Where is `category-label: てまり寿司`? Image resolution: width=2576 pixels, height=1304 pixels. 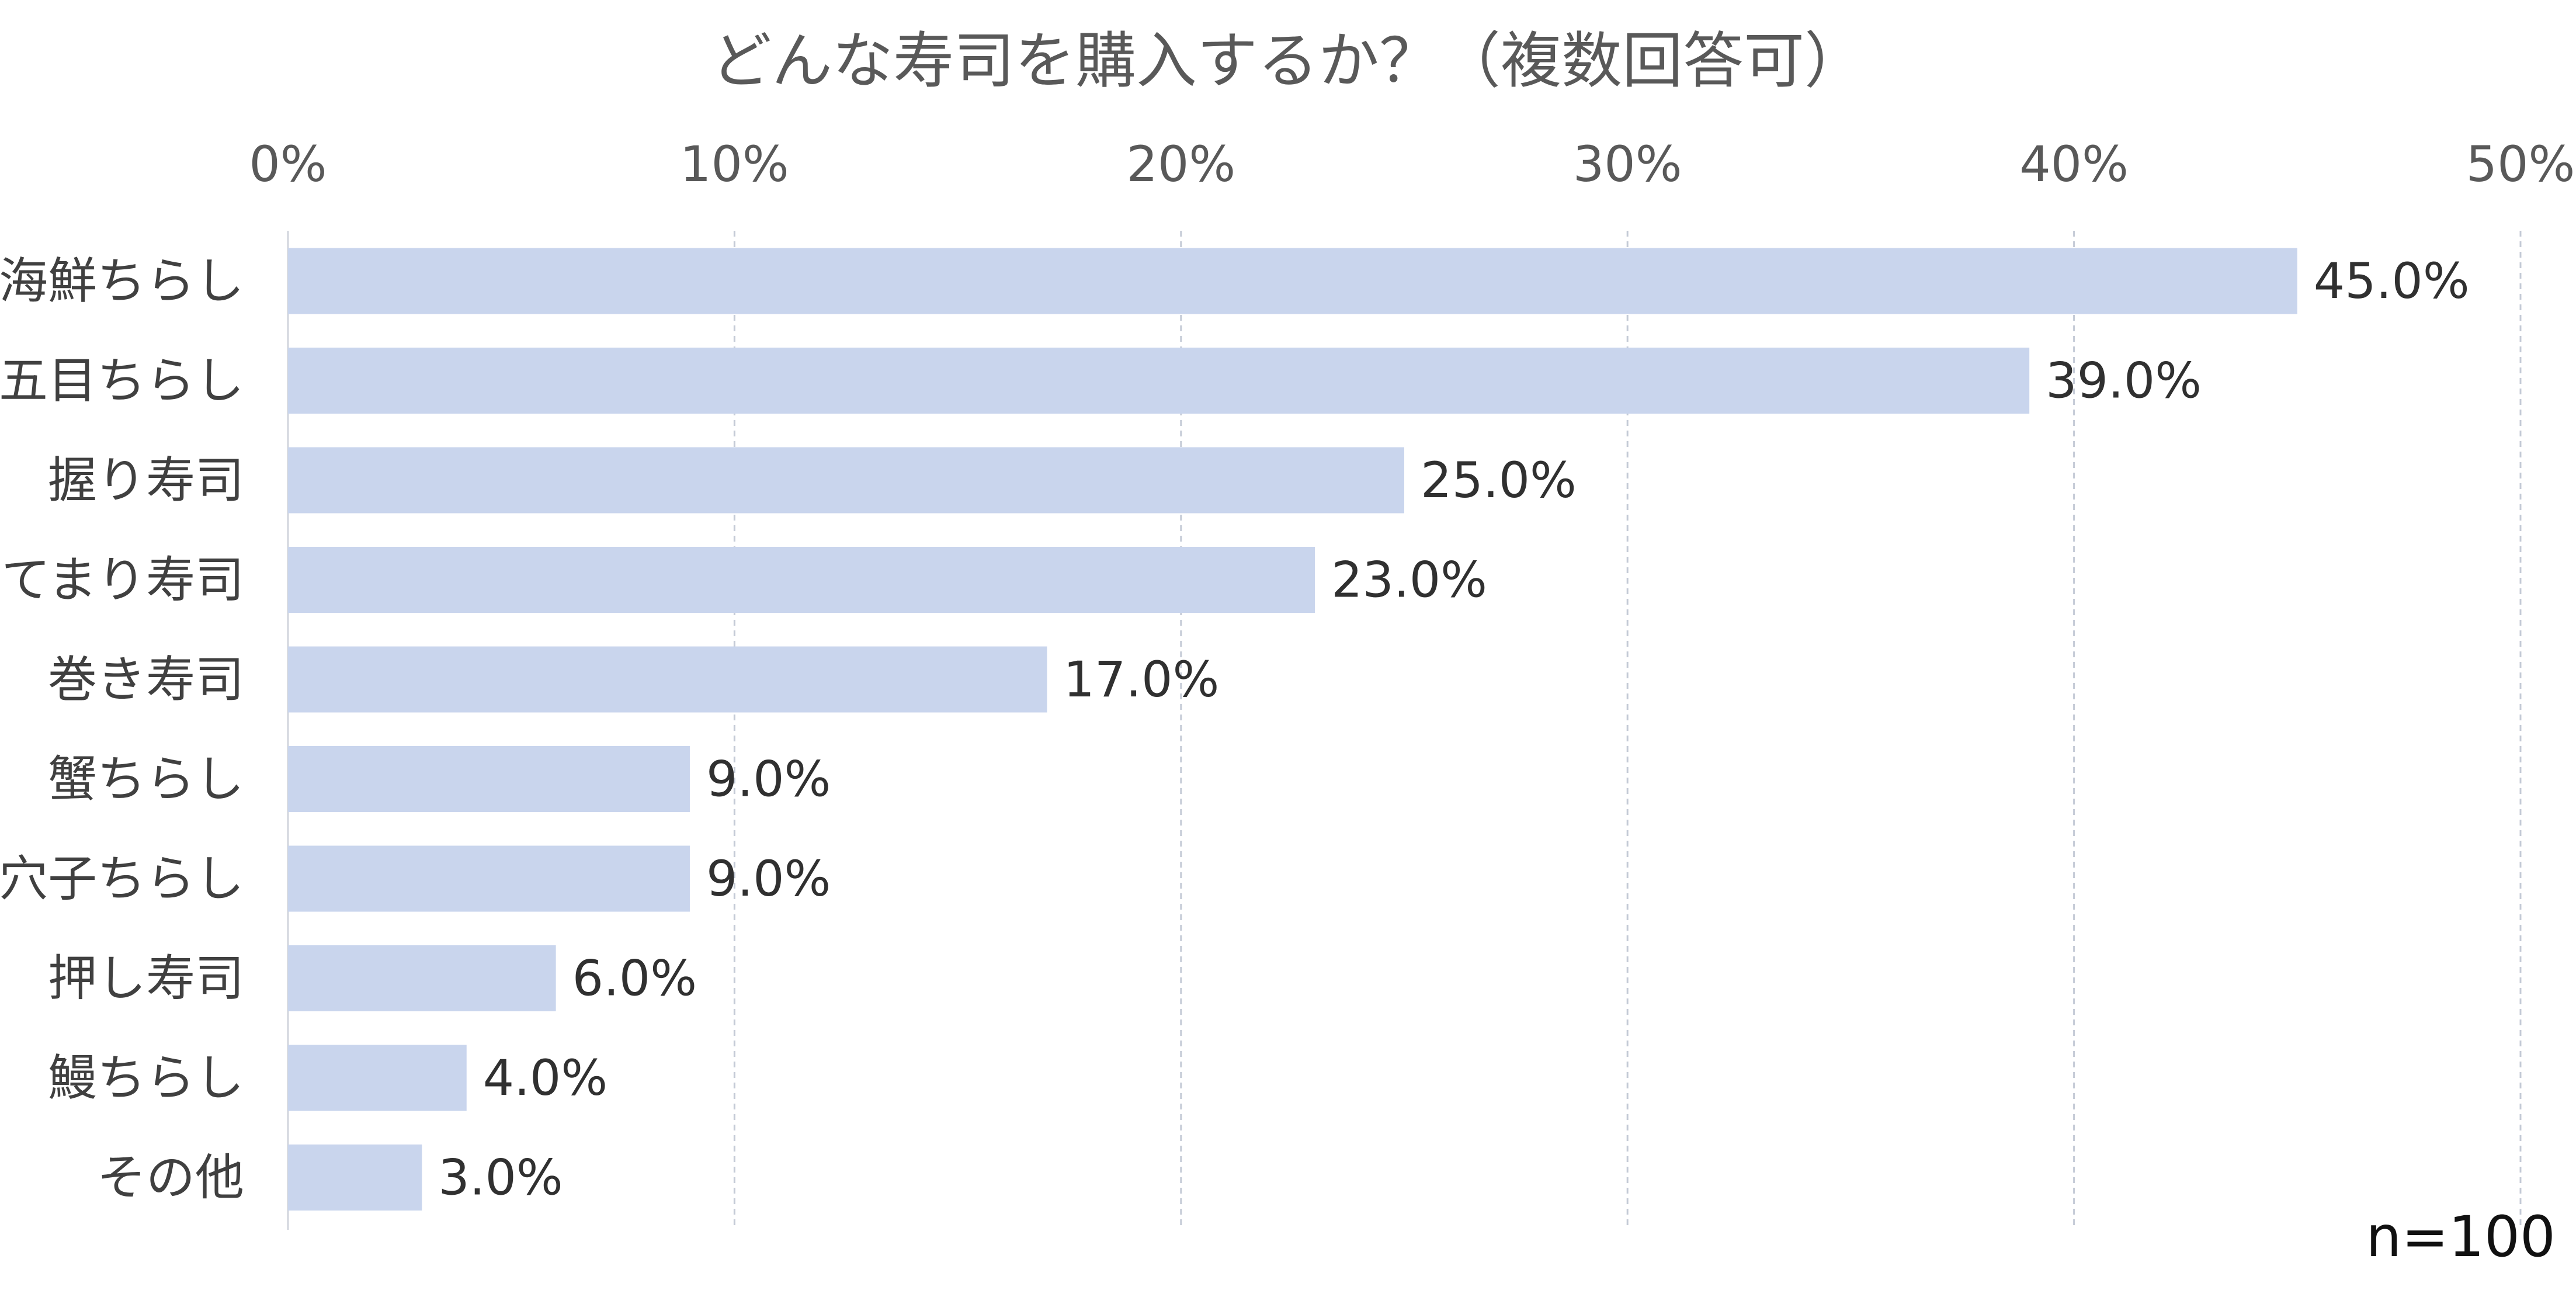
category-label: てまり寿司 is located at coordinates (122, 580).